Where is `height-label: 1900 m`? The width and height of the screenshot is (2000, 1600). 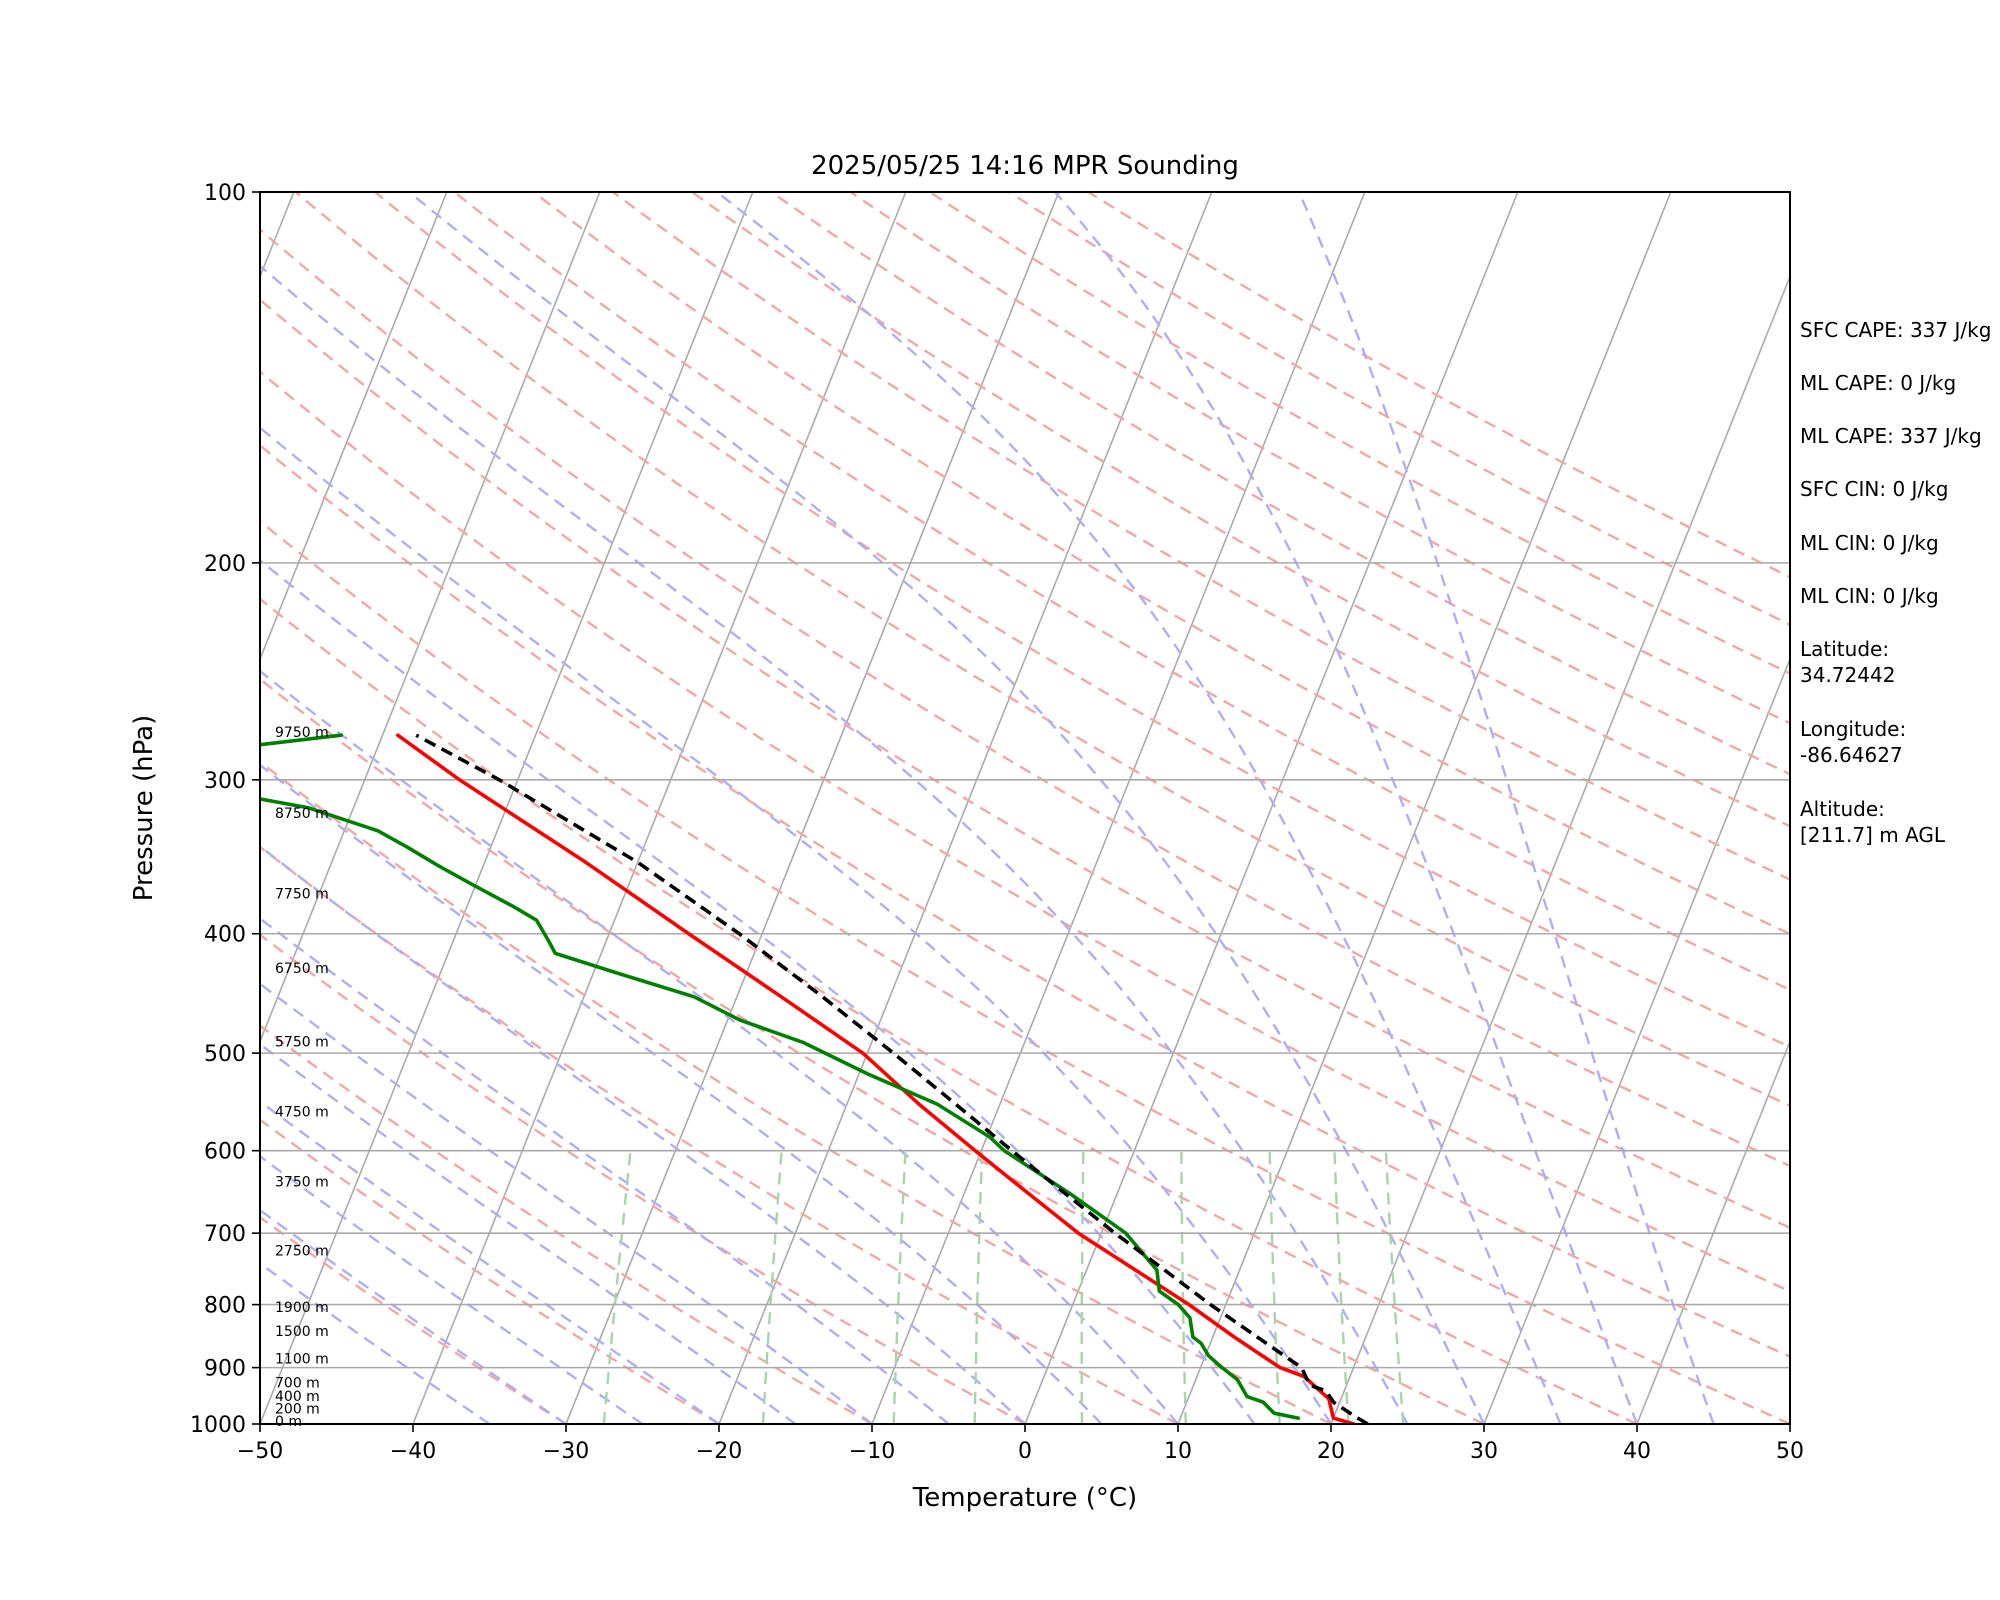 height-label: 1900 m is located at coordinates (302, 1308).